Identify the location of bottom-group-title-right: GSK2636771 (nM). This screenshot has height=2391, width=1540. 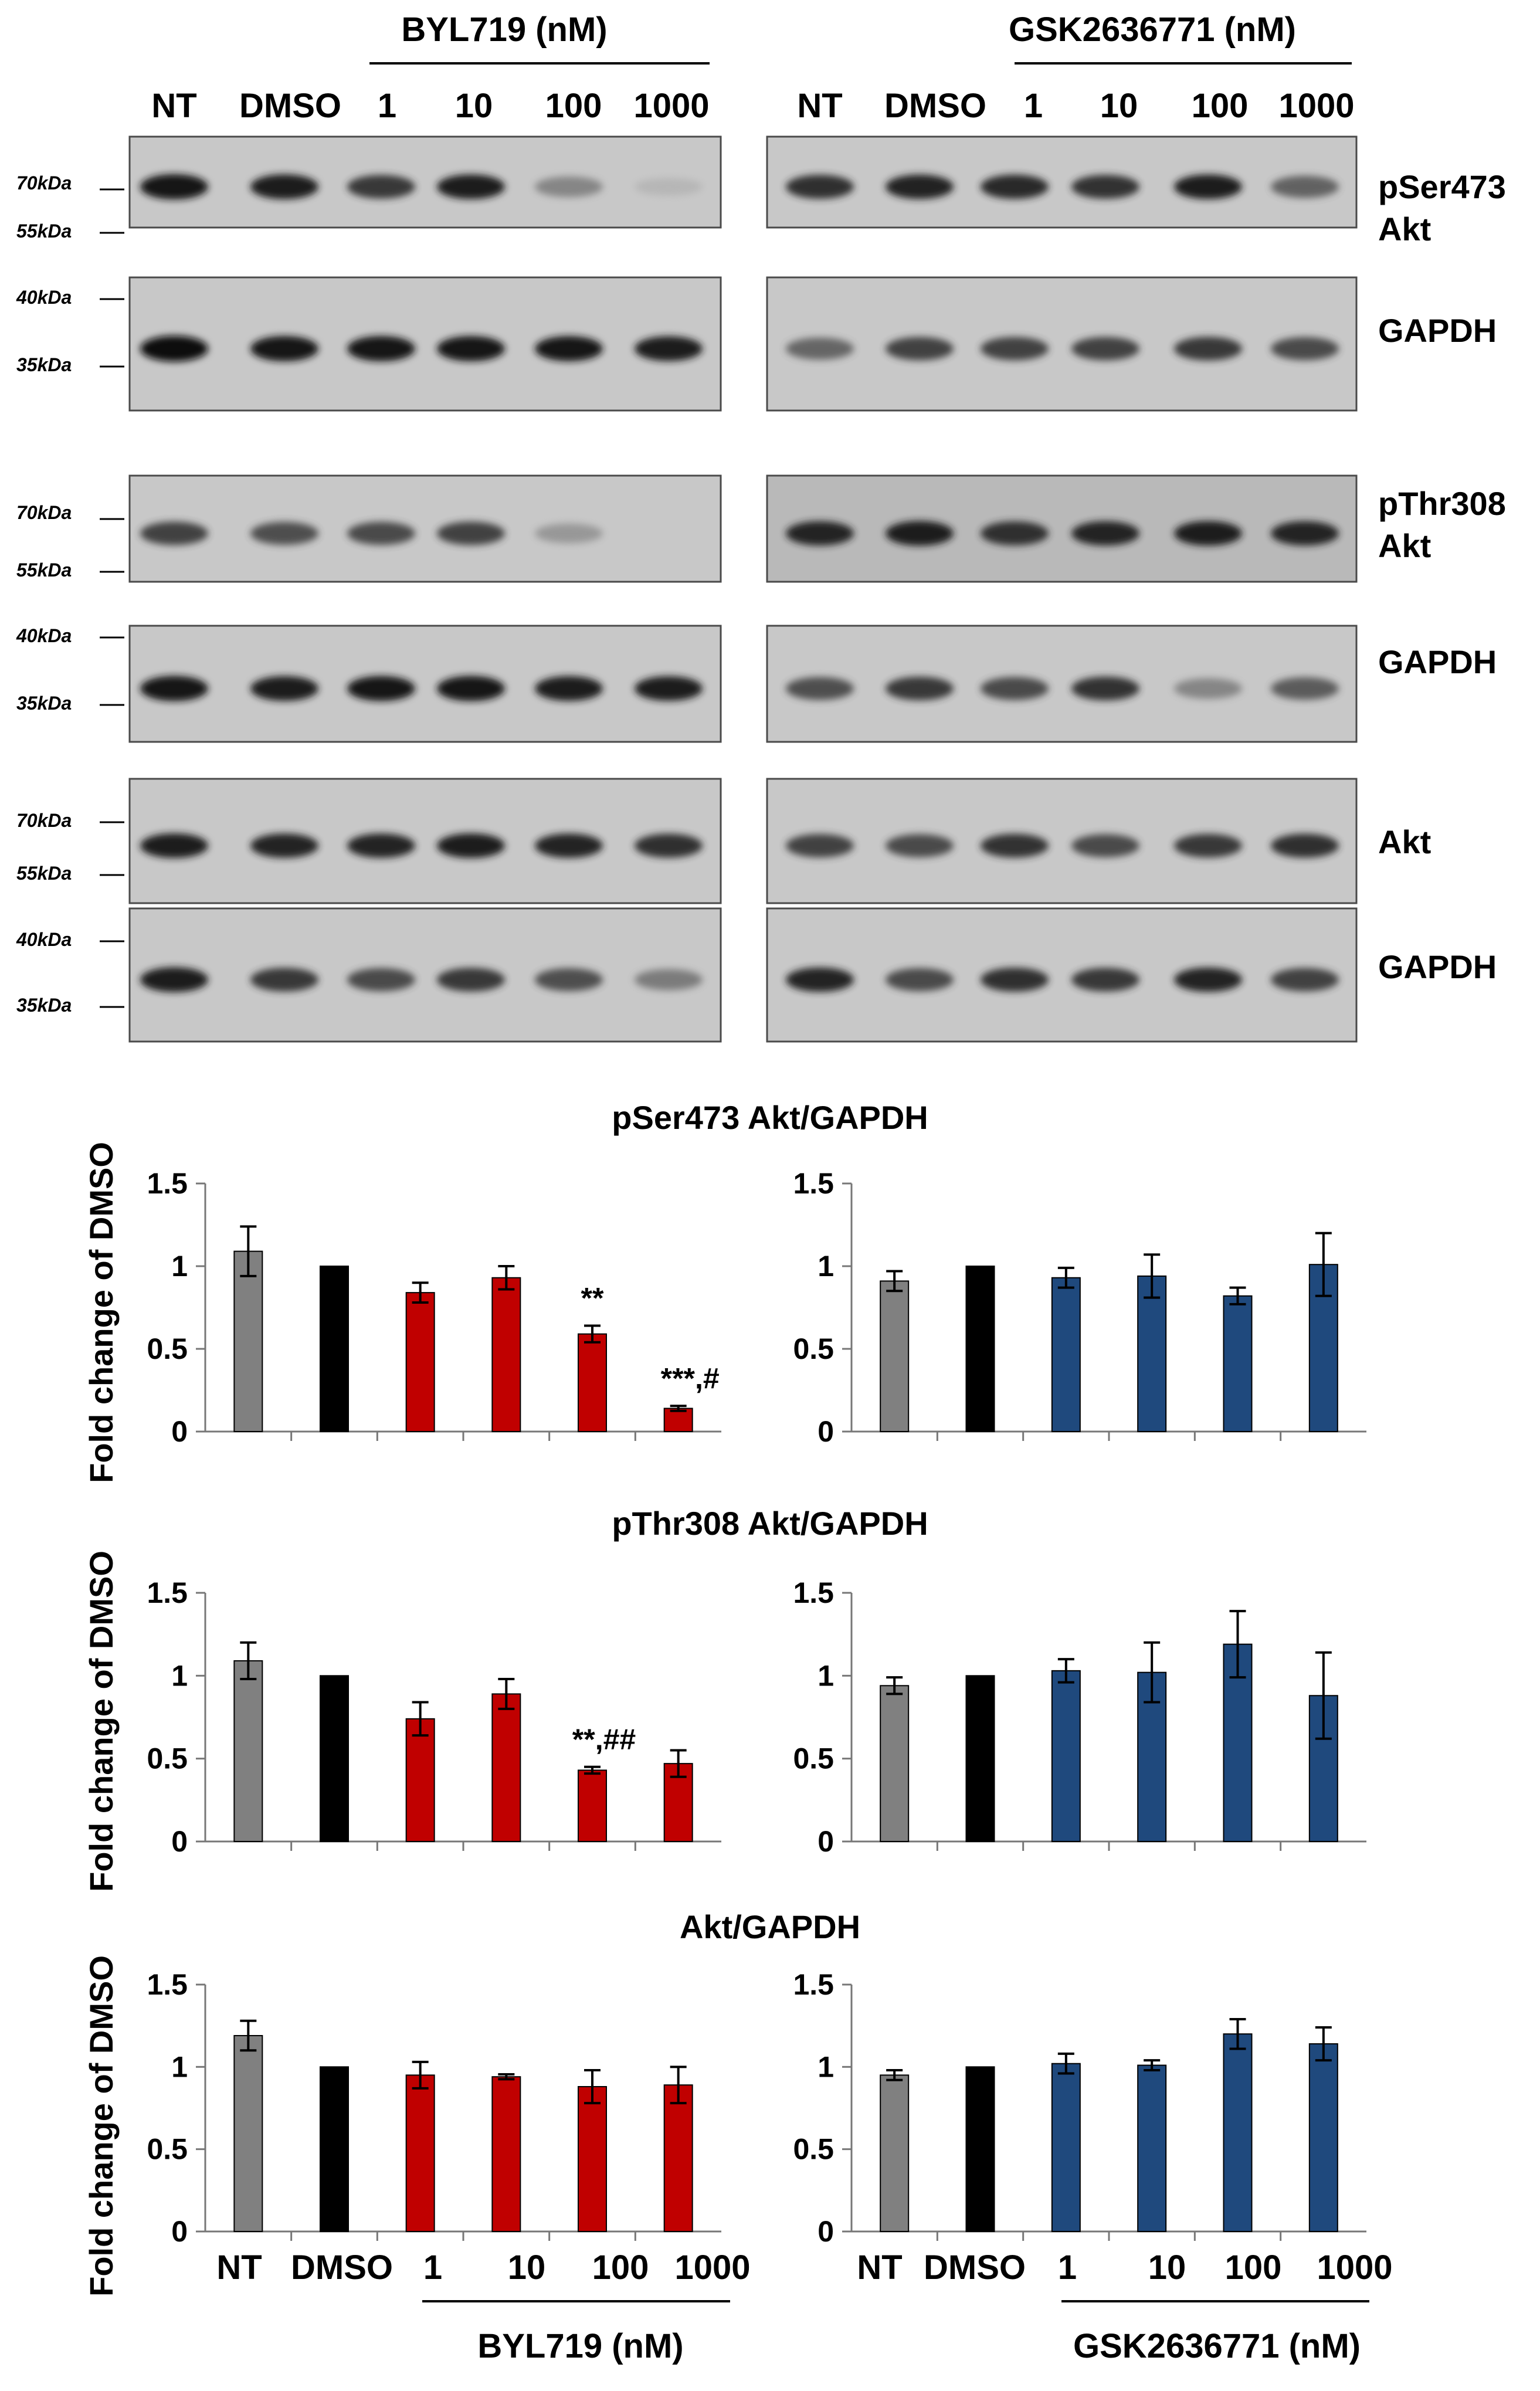
(1217, 2346).